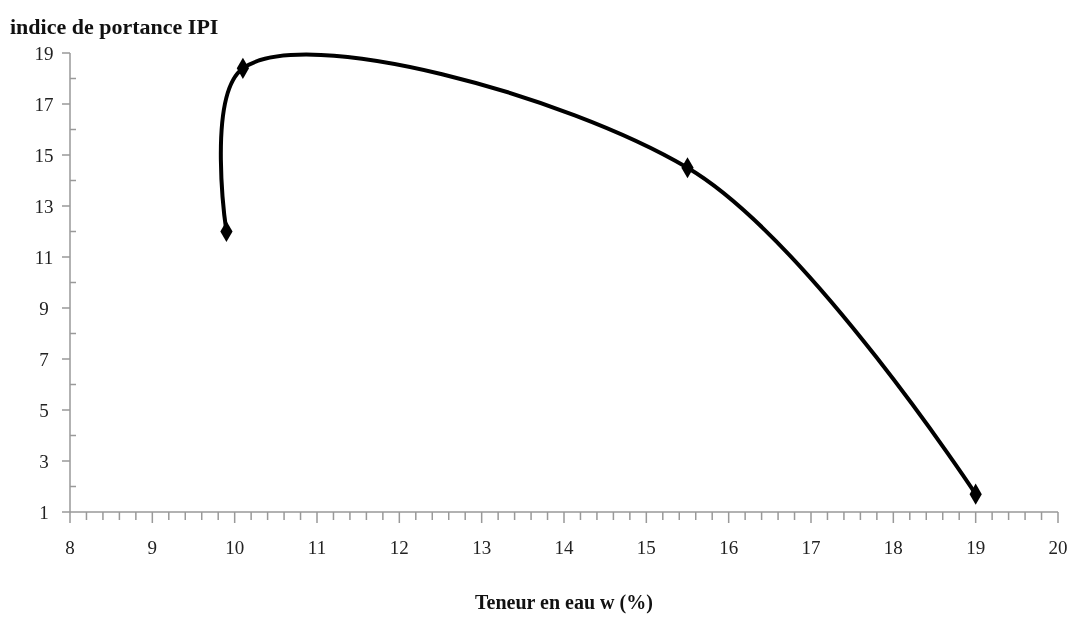  What do you see at coordinates (564, 602) in the screenshot?
I see `x-axis-title: Teneur en eau w (%)` at bounding box center [564, 602].